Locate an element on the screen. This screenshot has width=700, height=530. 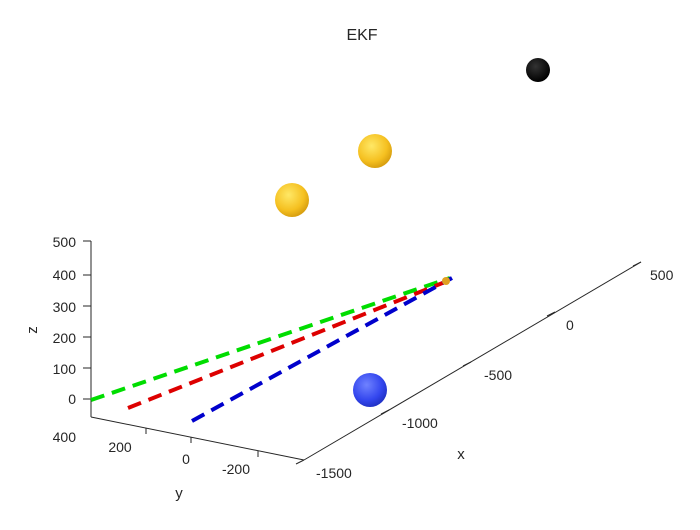
z-tick-label: 0 is located at coordinates (72, 399).